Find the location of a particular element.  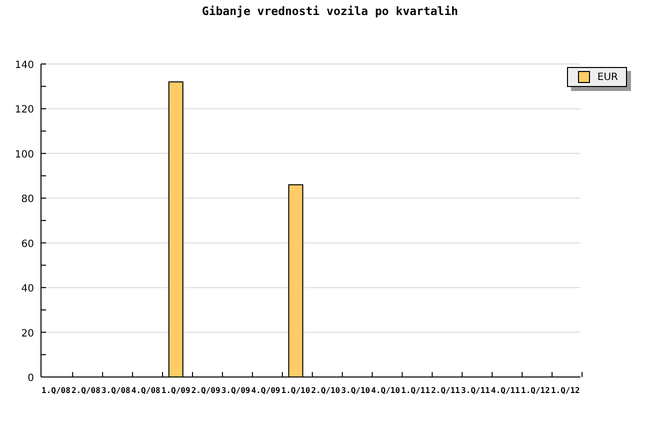

x-tick-label: 3.Q/09 is located at coordinates (235, 390).